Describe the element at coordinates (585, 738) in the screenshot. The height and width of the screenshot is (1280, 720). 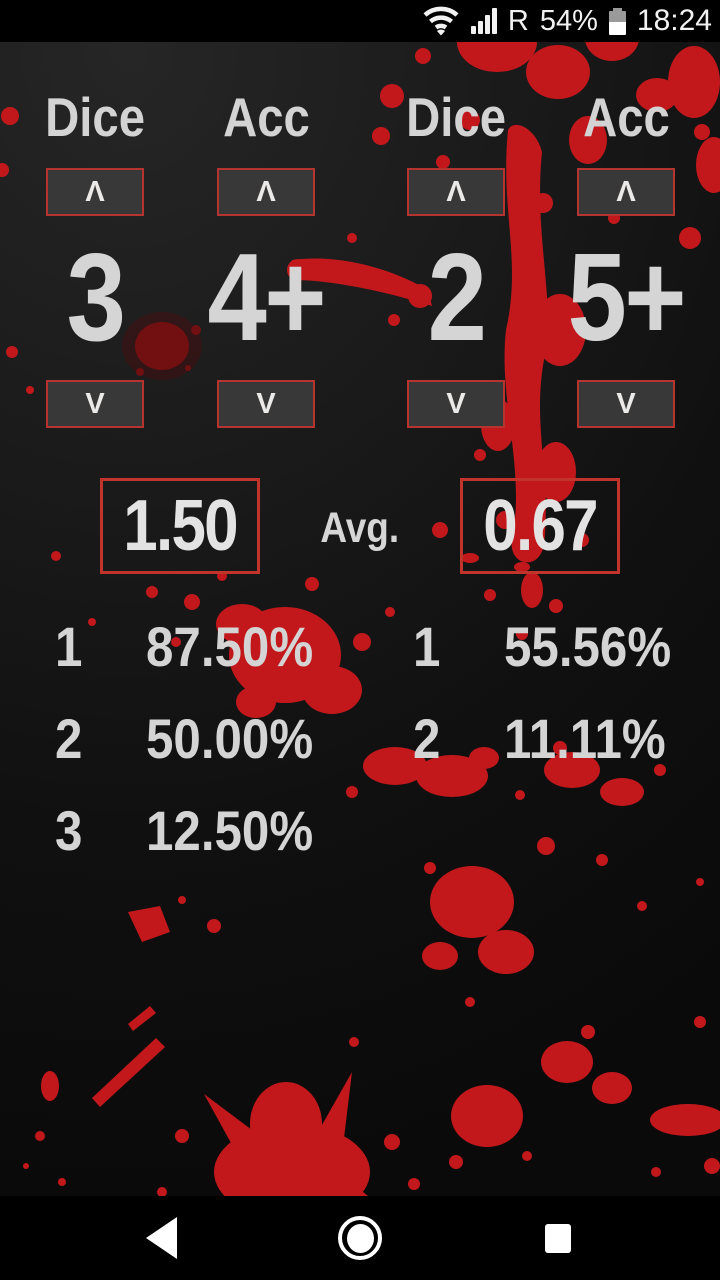
I see `hit-percent: 11.11%` at that location.